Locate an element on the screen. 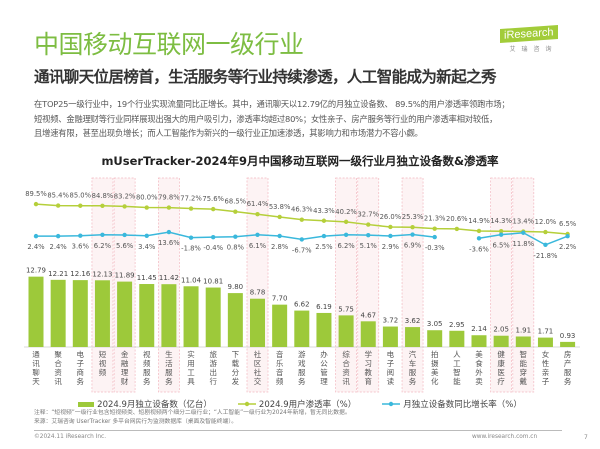 The height and width of the screenshot is (449, 600). growth-label: -0.4% is located at coordinates (213, 248).